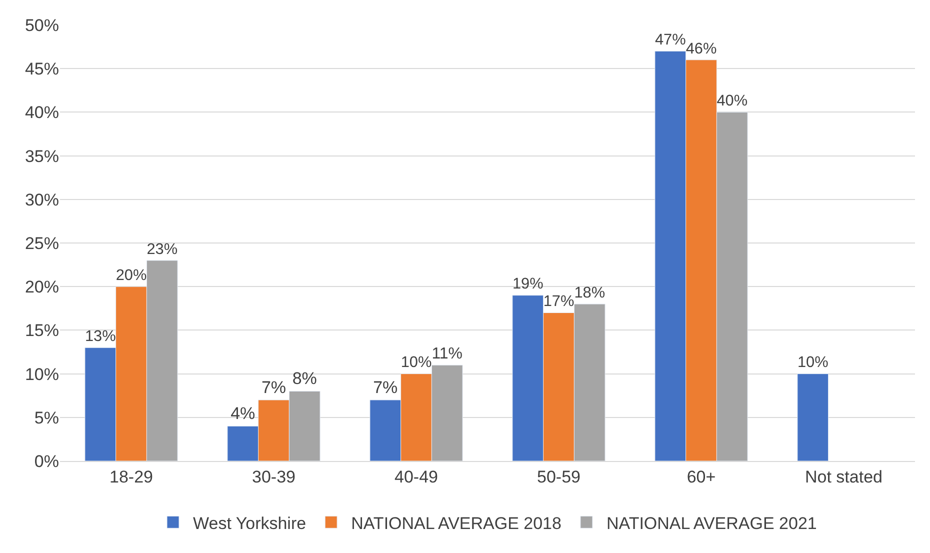 The image size is (930, 553). What do you see at coordinates (813, 417) in the screenshot?
I see `bar` at bounding box center [813, 417].